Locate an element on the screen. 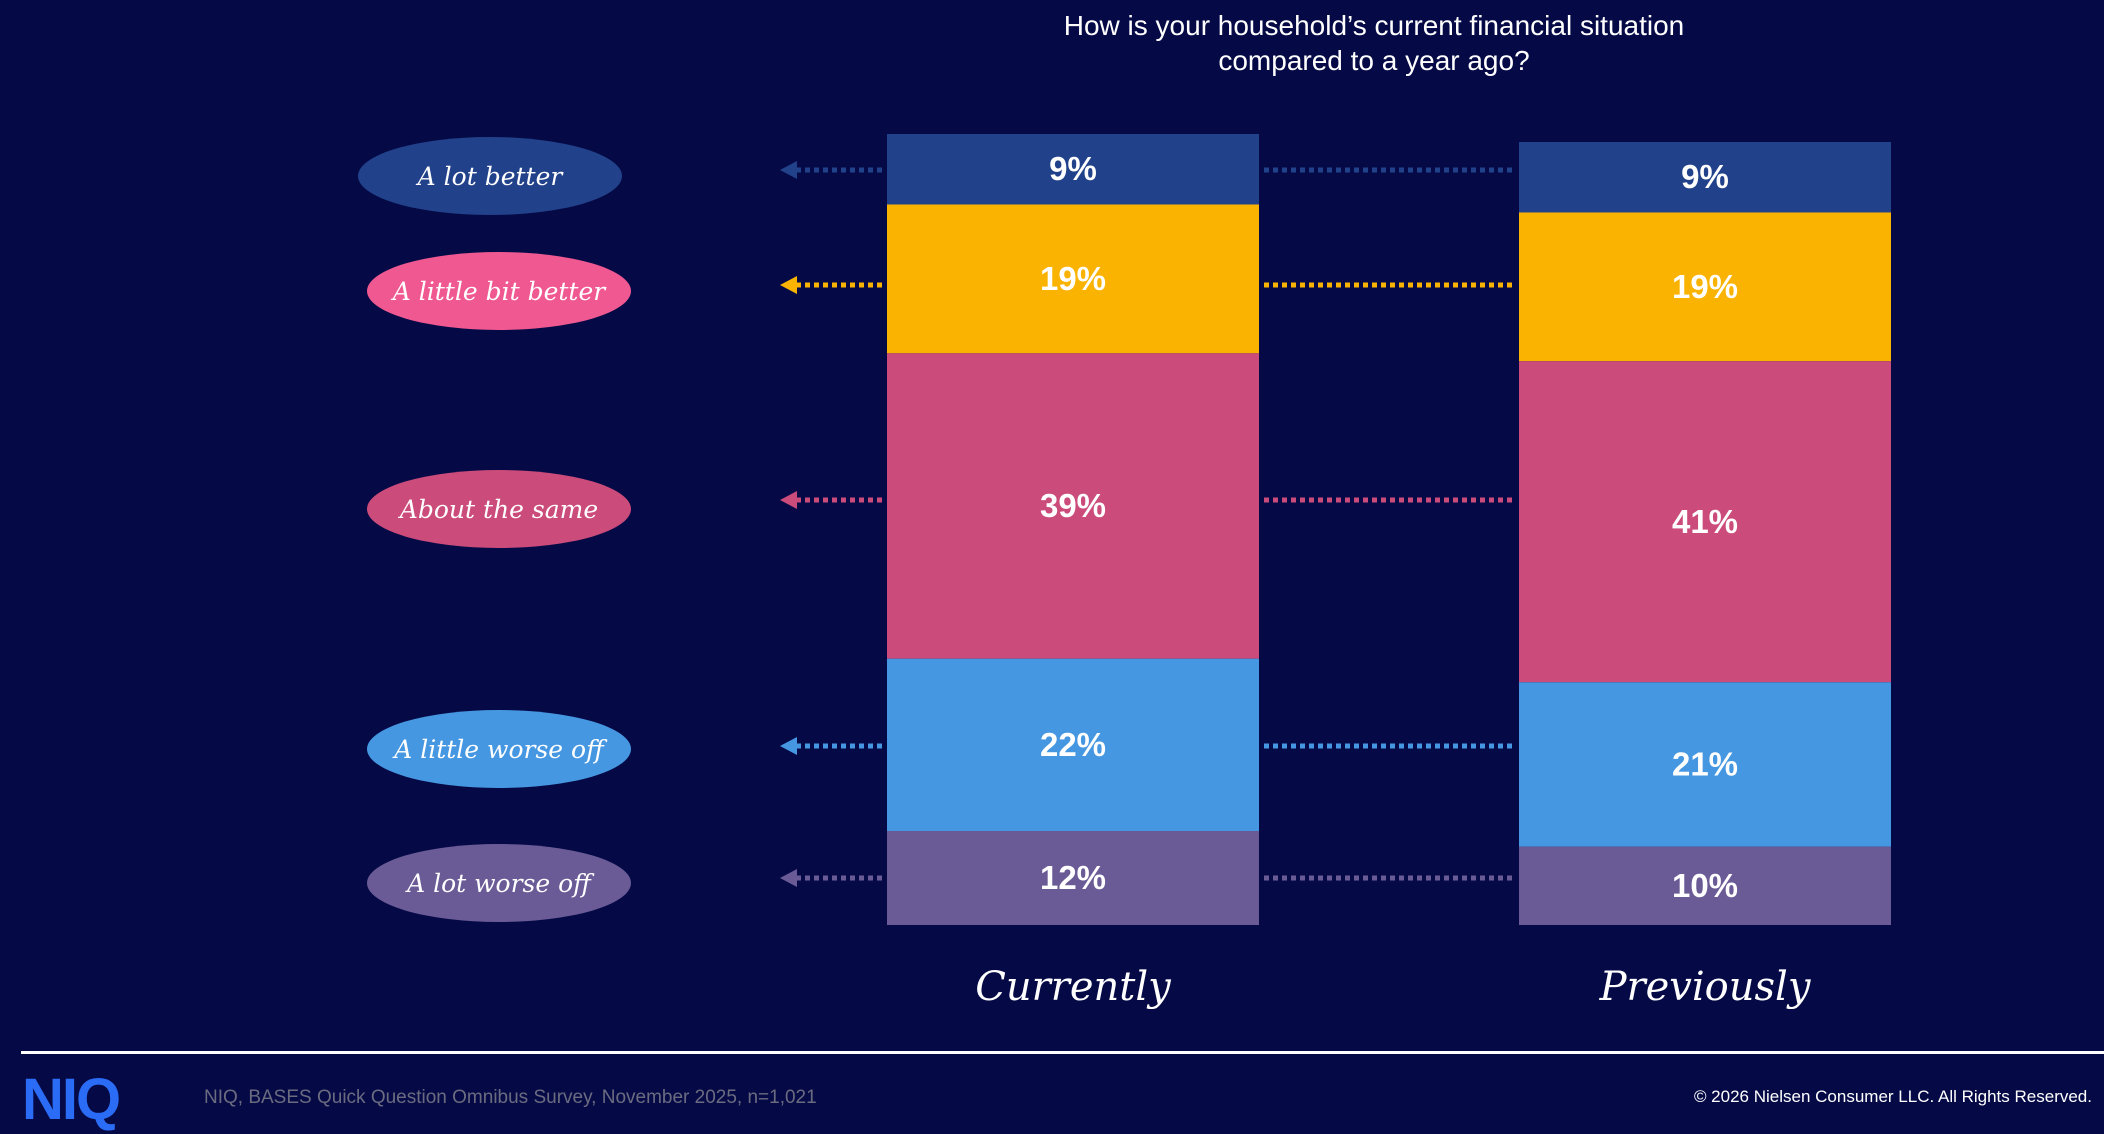 The height and width of the screenshot is (1134, 2104). data-label: 39% is located at coordinates (1073, 505).